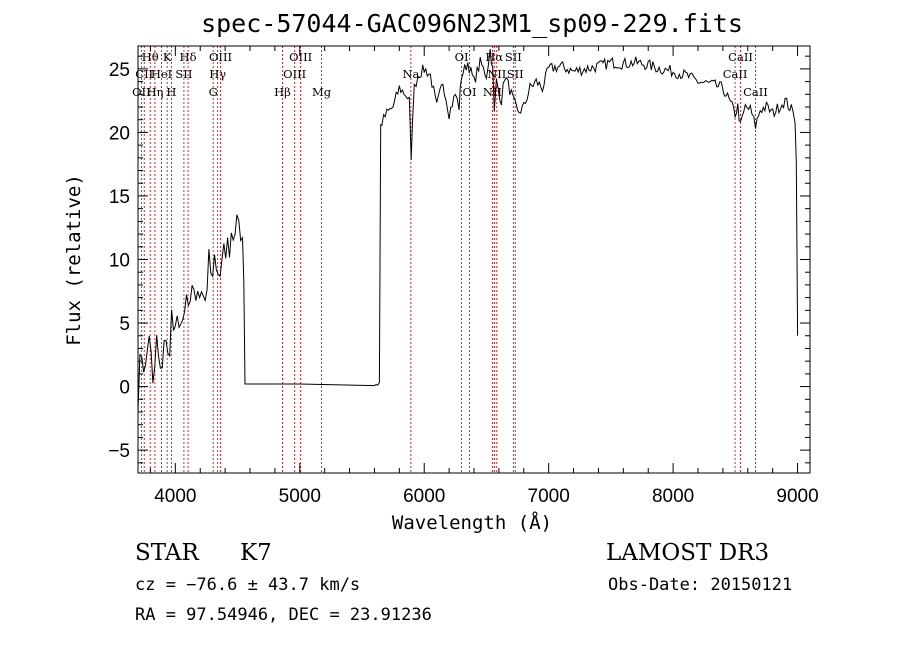 This screenshot has height=649, width=900. I want to click on object-subclass: K7, so click(256, 553).